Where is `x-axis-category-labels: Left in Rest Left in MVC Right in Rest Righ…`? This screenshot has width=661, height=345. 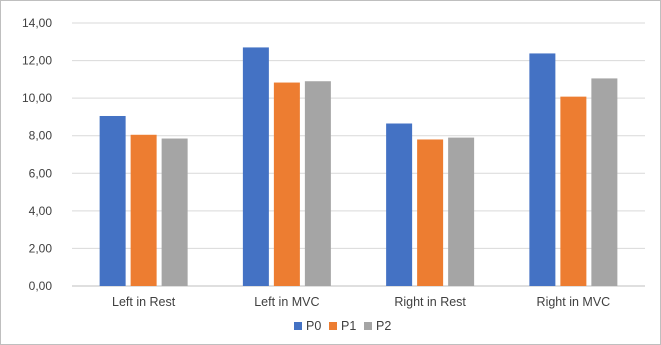
x-axis-category-labels: Left in Rest Left in MVC Right in Rest Righ… is located at coordinates (361, 302).